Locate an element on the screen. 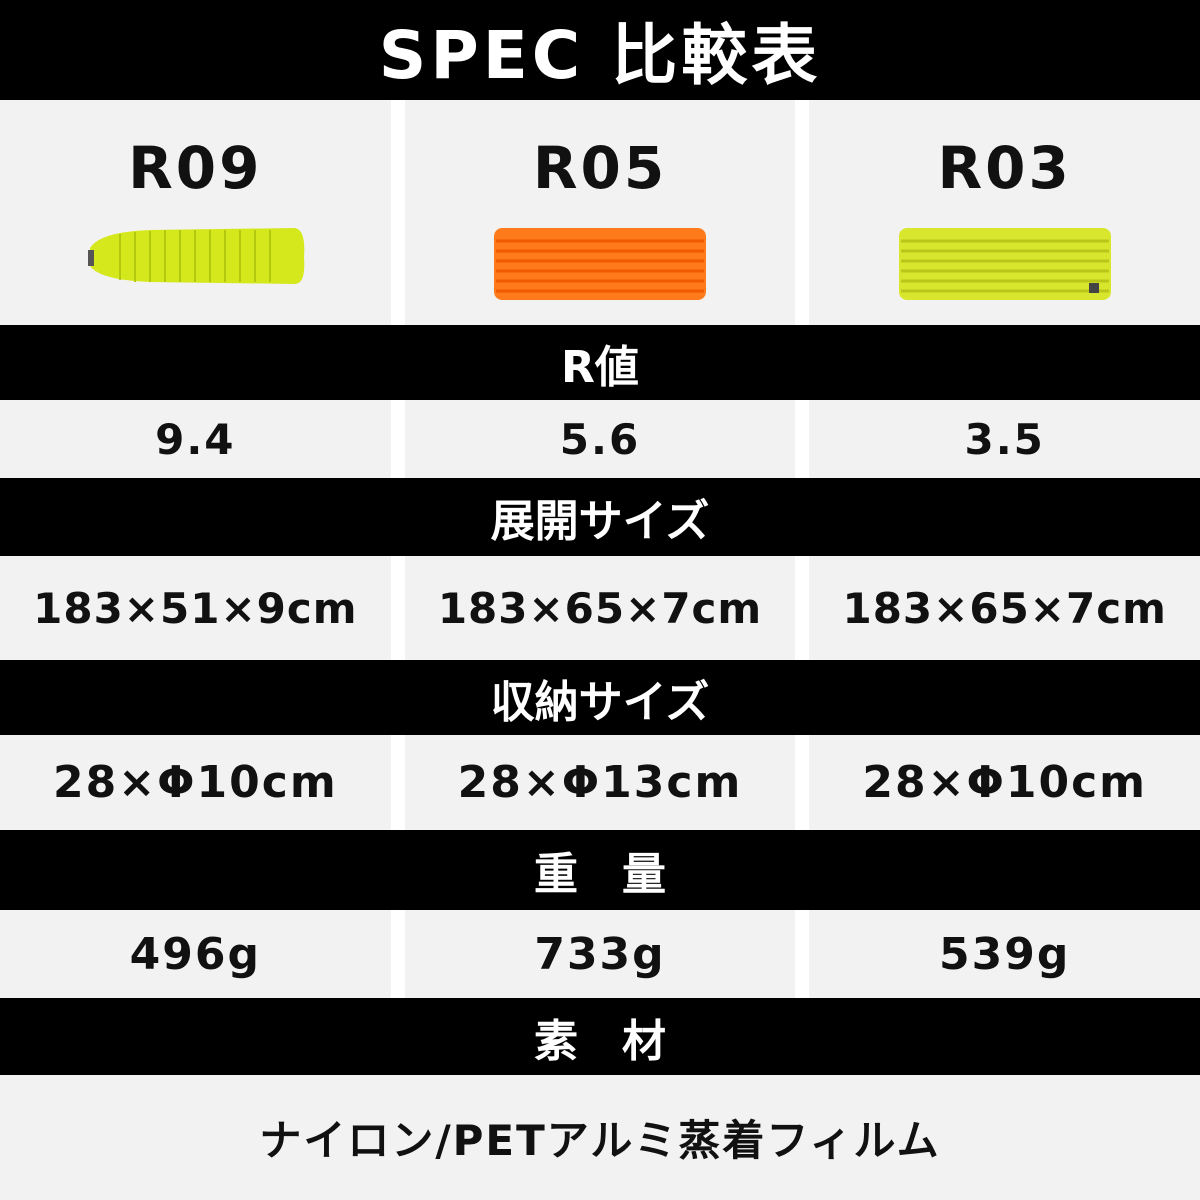 Image resolution: width=1200 pixels, height=1200 pixels. section-r-value: R値 is located at coordinates (600, 362).